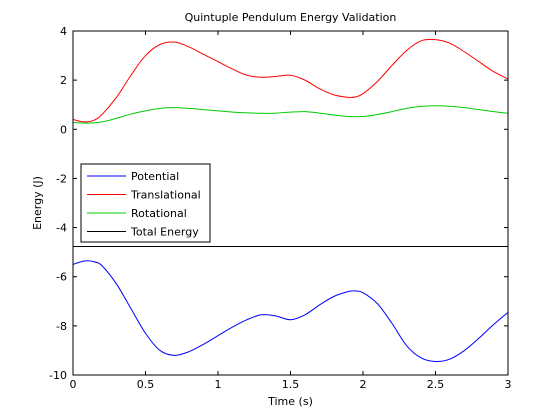 Image resolution: width=560 pixels, height=420 pixels. Describe the element at coordinates (291, 17) in the screenshot. I see `chart-title: Quintuple Pendulum Energy Validation` at that location.